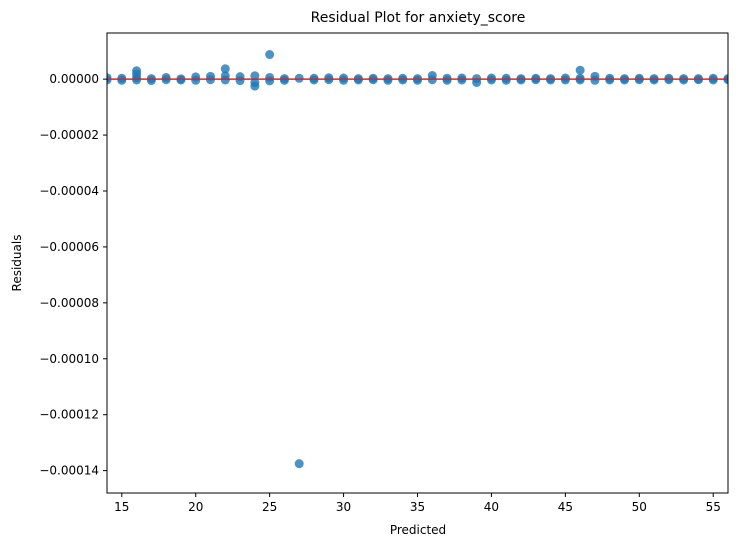  Describe the element at coordinates (195, 507) in the screenshot. I see `x-tick-label: 20` at that location.